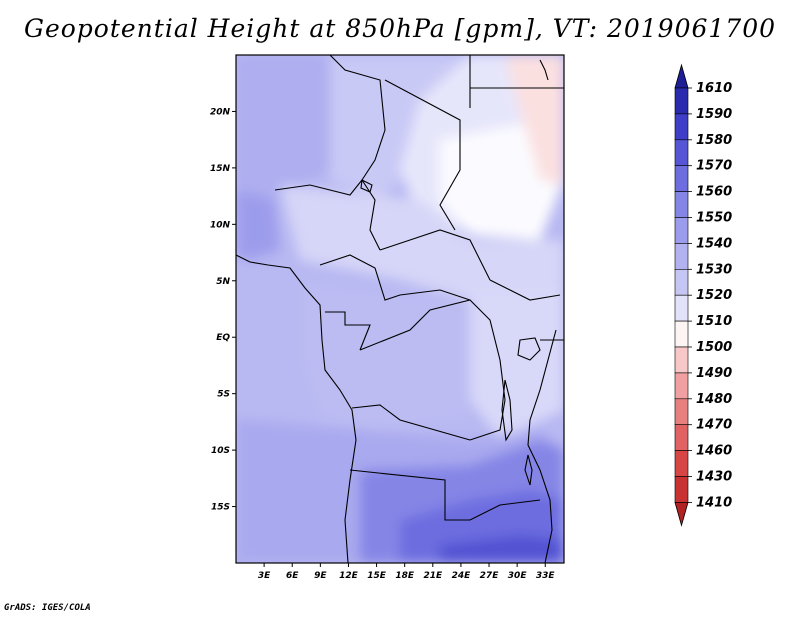  I want to click on colorbar-label: 1510, so click(714, 321).